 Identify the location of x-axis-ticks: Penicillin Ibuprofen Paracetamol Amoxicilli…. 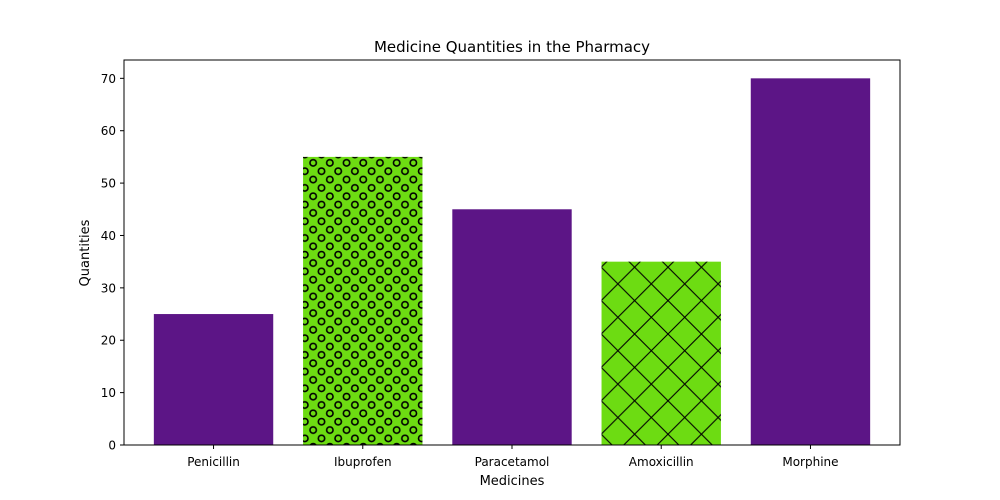
(513, 457).